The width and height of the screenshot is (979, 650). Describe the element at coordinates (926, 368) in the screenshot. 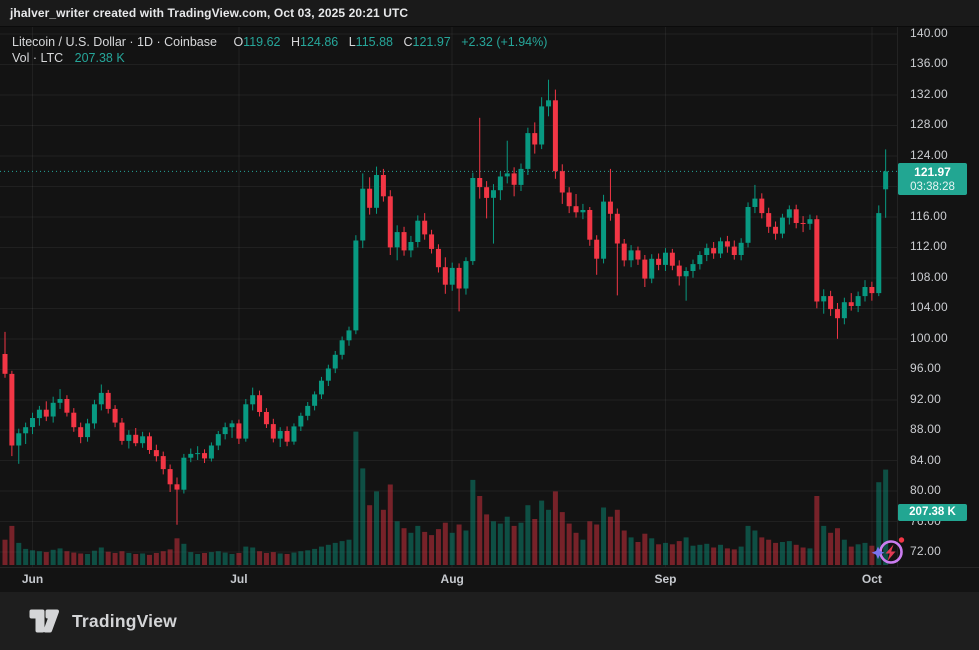

I see `price-axis-label: 96.00` at that location.